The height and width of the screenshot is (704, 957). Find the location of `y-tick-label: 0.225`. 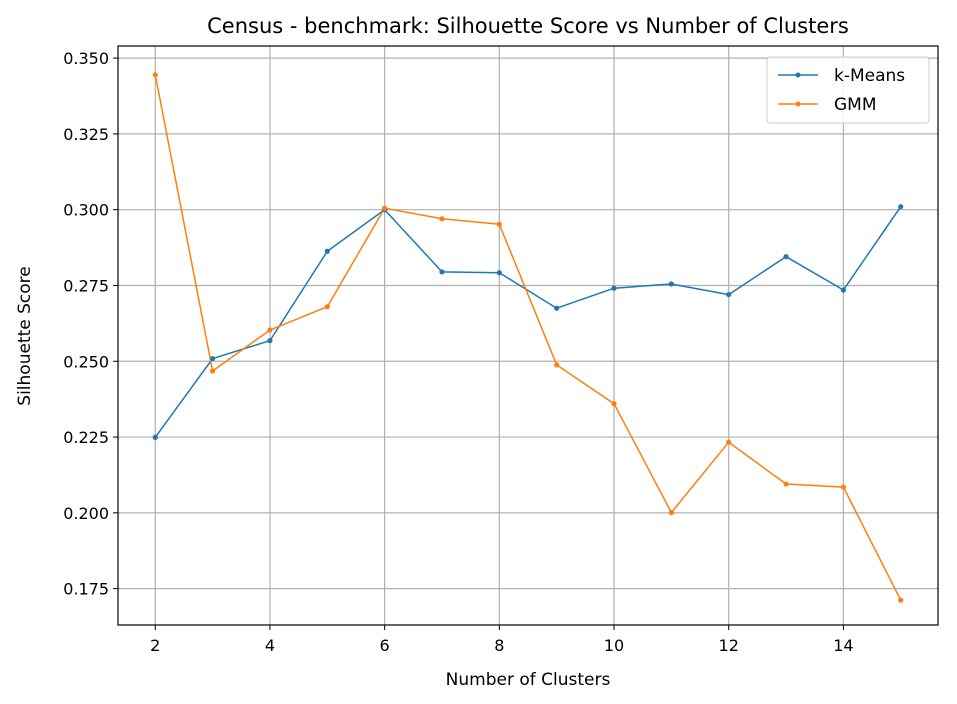

y-tick-label: 0.225 is located at coordinates (86, 437).